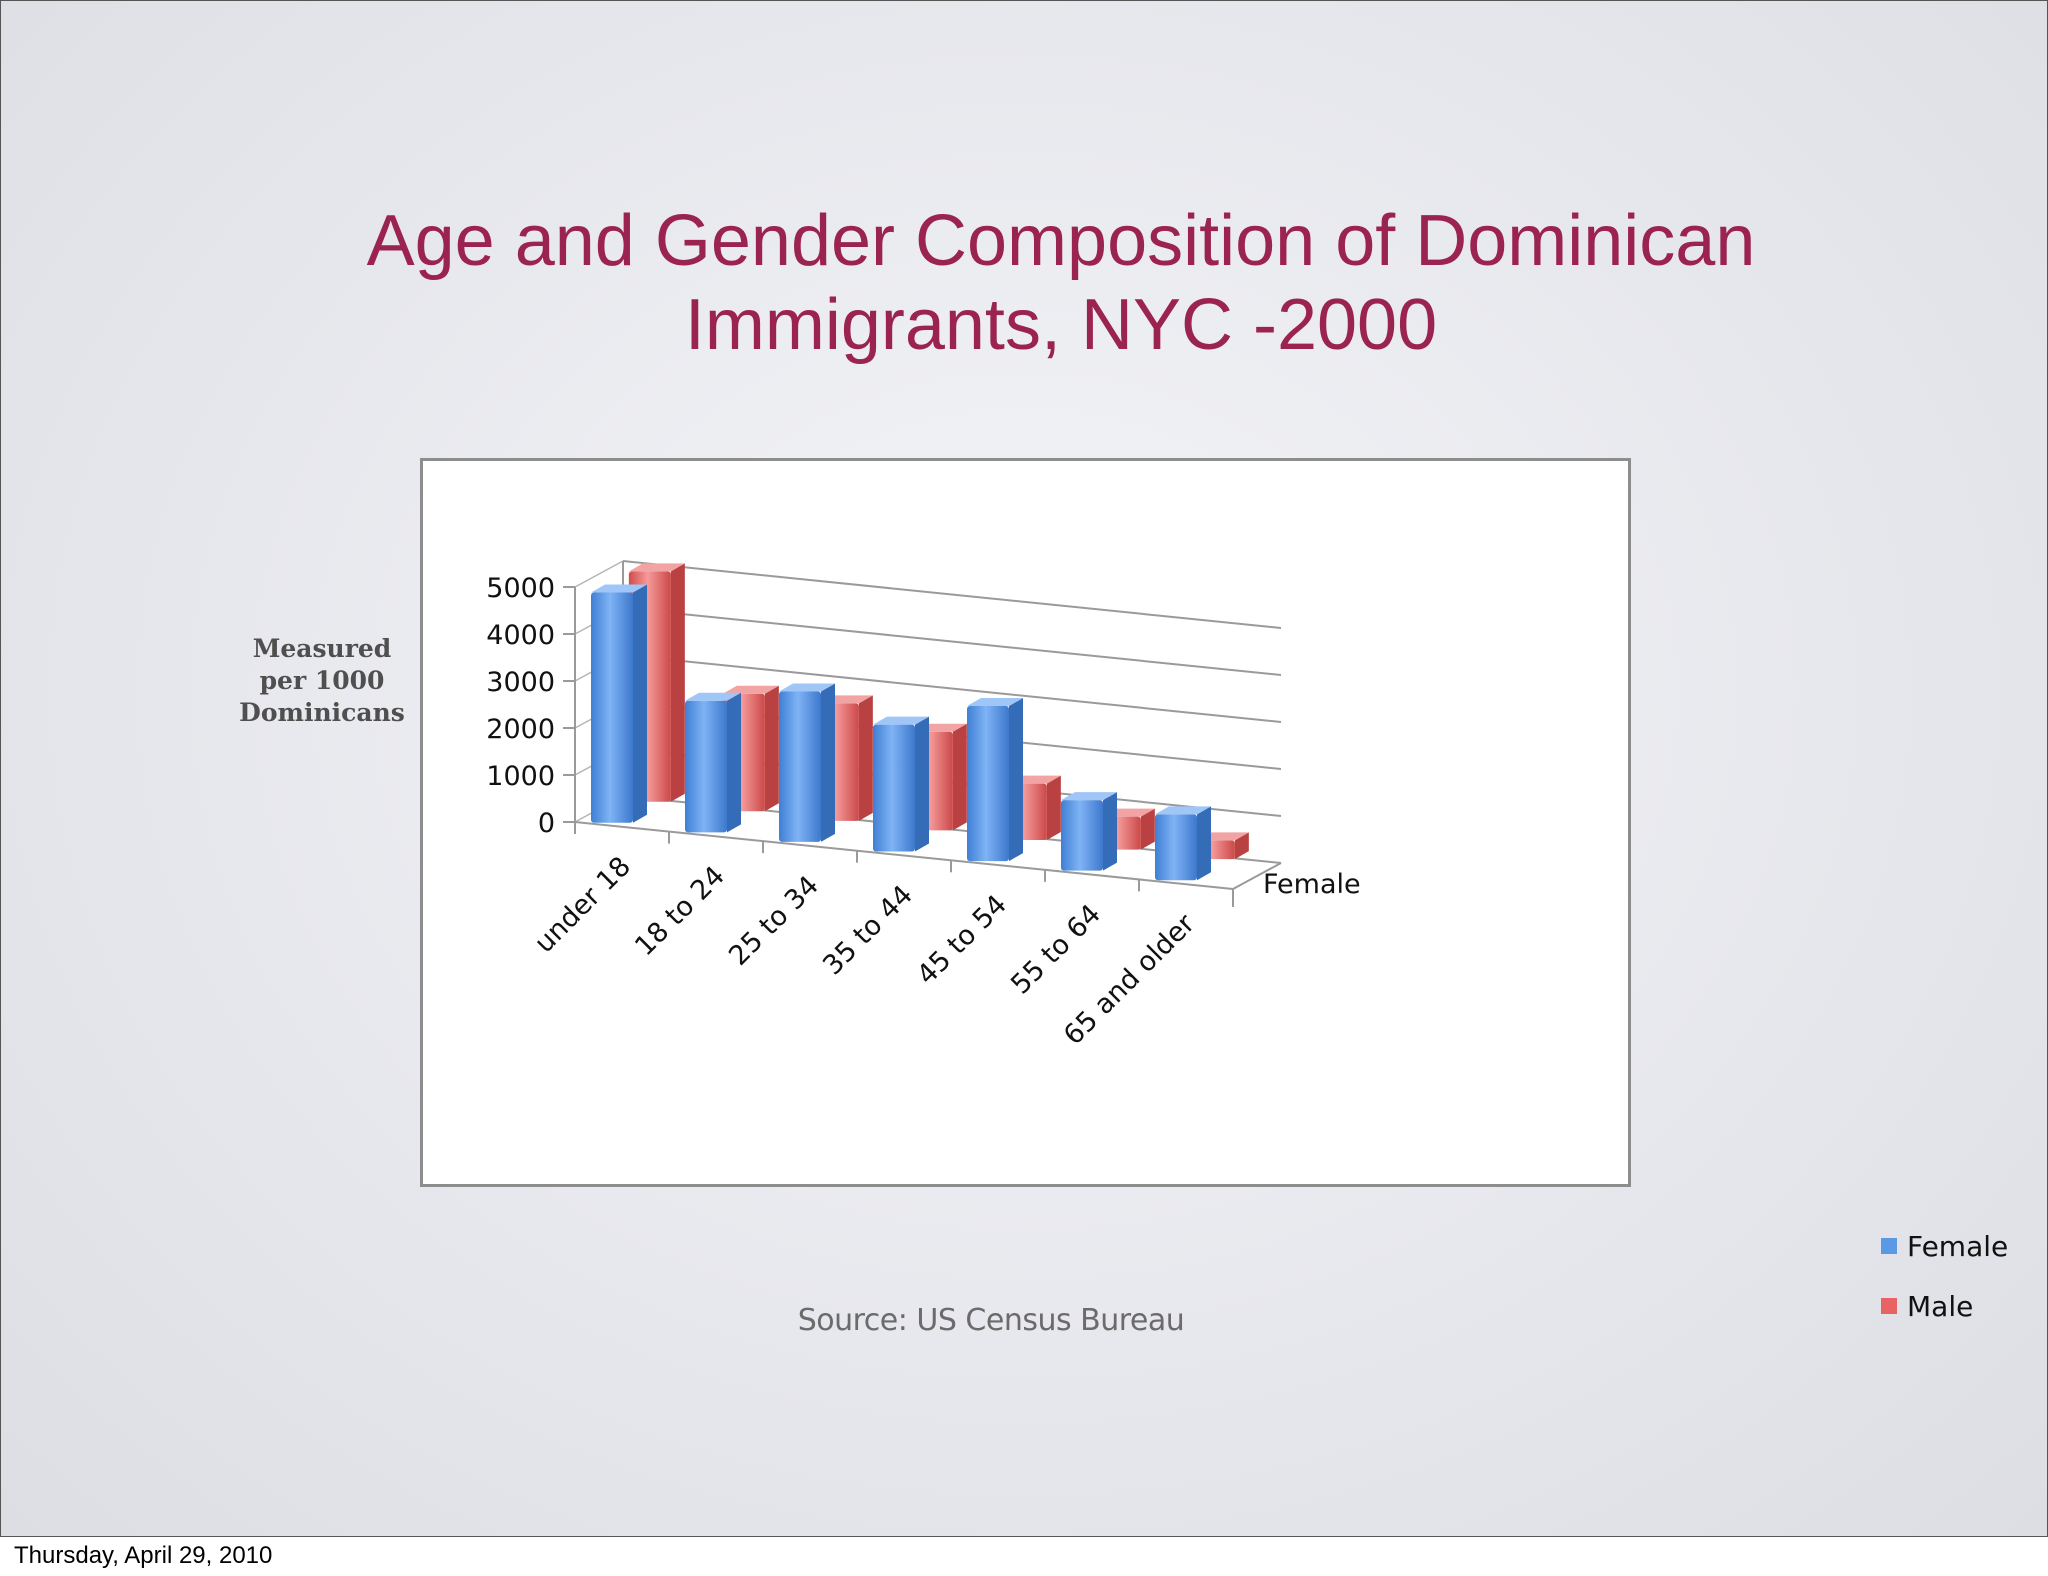 This screenshot has width=2048, height=1576. What do you see at coordinates (1257, 876) in the screenshot?
I see `depth-axis-line` at bounding box center [1257, 876].